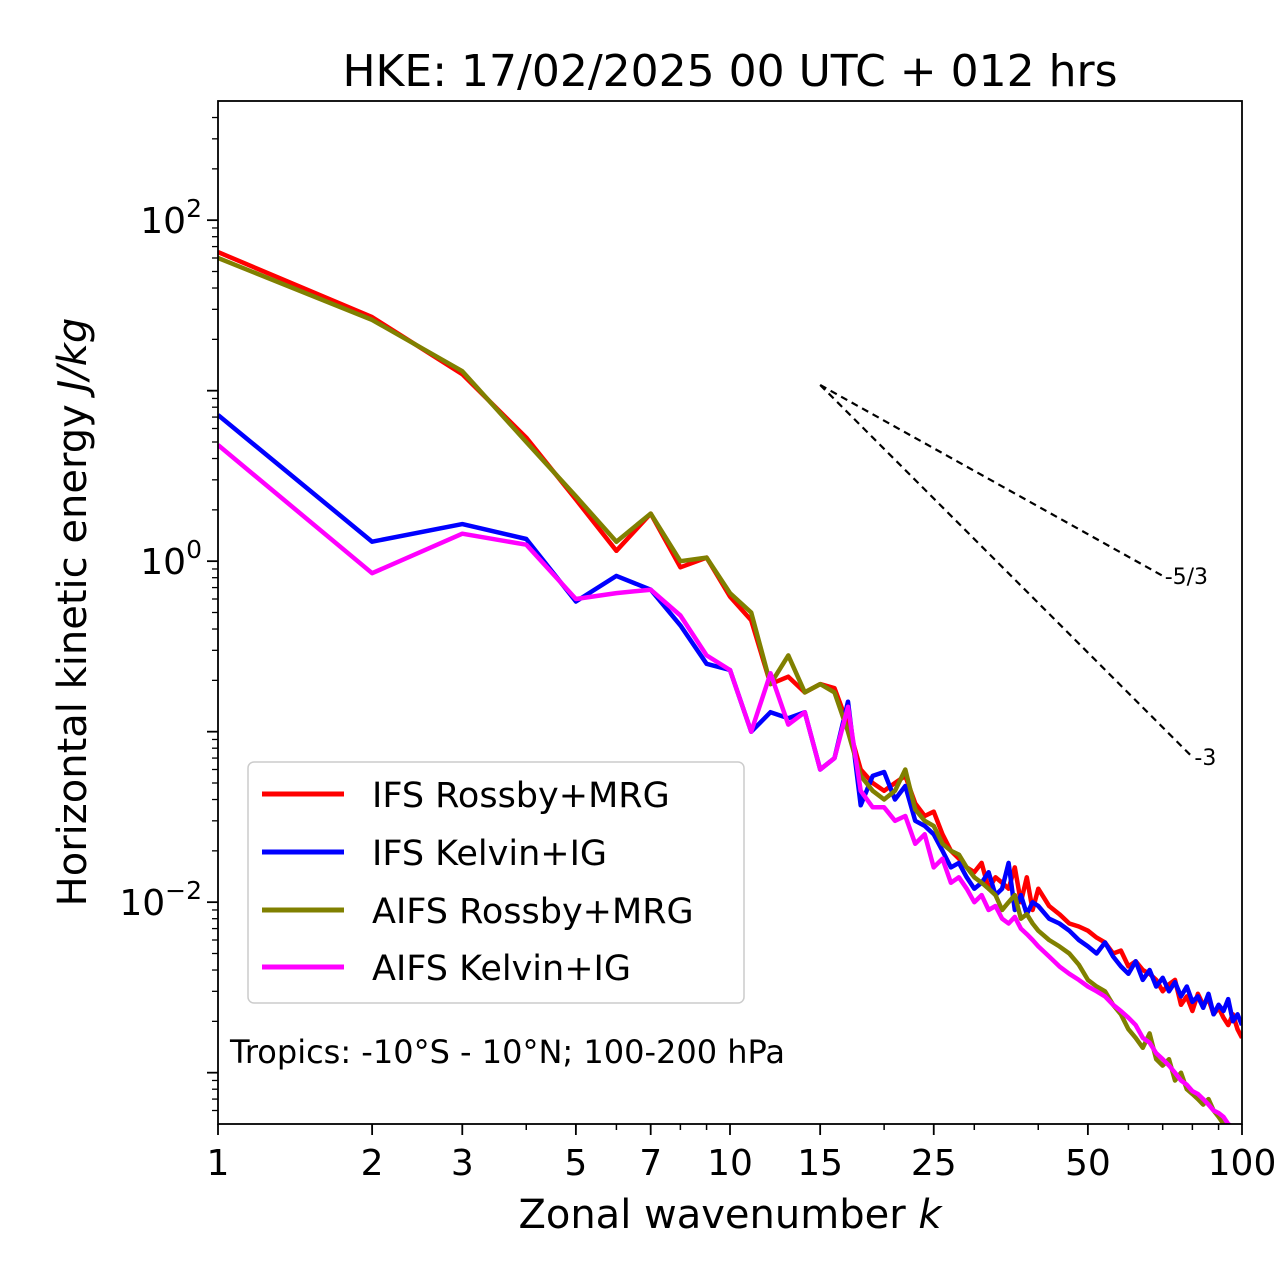 The width and height of the screenshot is (1280, 1288). I want to click on x-axis-label-text: Zonal wavenumber, so click(718, 1215).